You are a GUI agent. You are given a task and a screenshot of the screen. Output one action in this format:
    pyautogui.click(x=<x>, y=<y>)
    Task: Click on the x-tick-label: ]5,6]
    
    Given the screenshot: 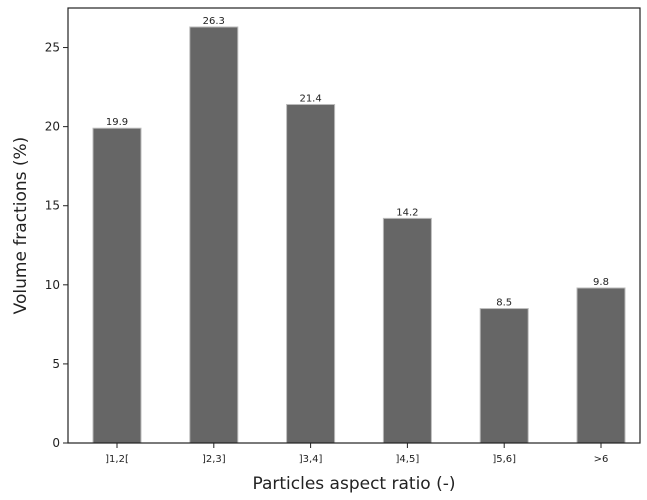 What is the action you would take?
    pyautogui.click(x=504, y=459)
    